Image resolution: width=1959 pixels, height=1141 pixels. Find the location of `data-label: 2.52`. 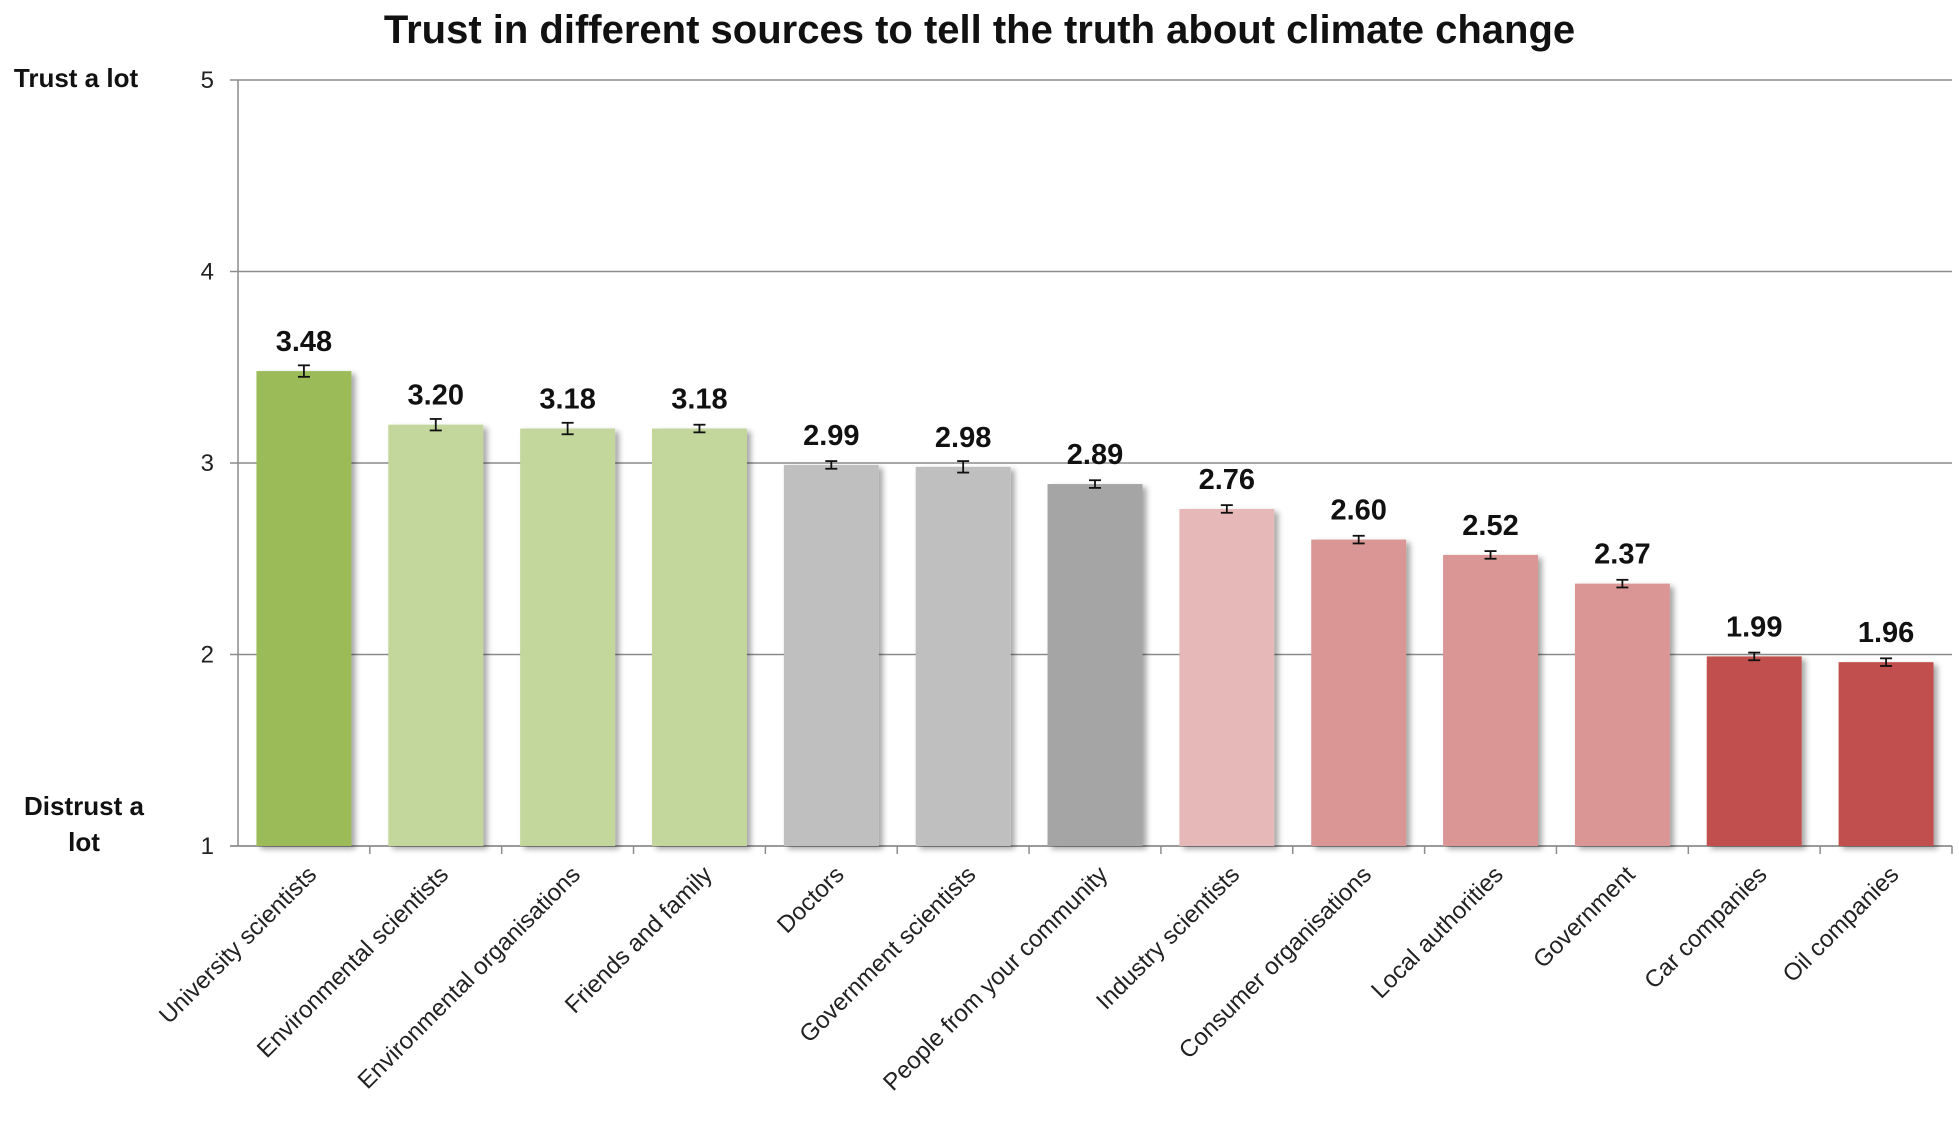

data-label: 2.52 is located at coordinates (1490, 526).